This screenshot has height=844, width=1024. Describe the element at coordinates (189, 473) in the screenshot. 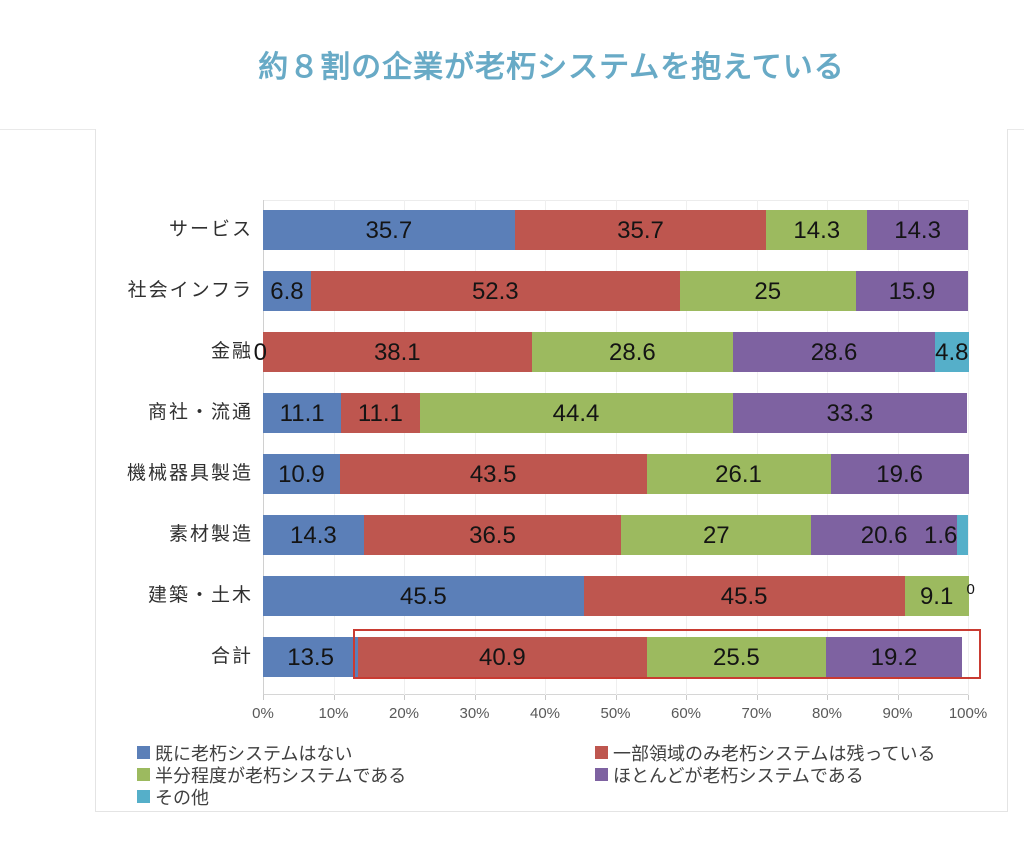

I see `category-label: 機械器具製造` at that location.